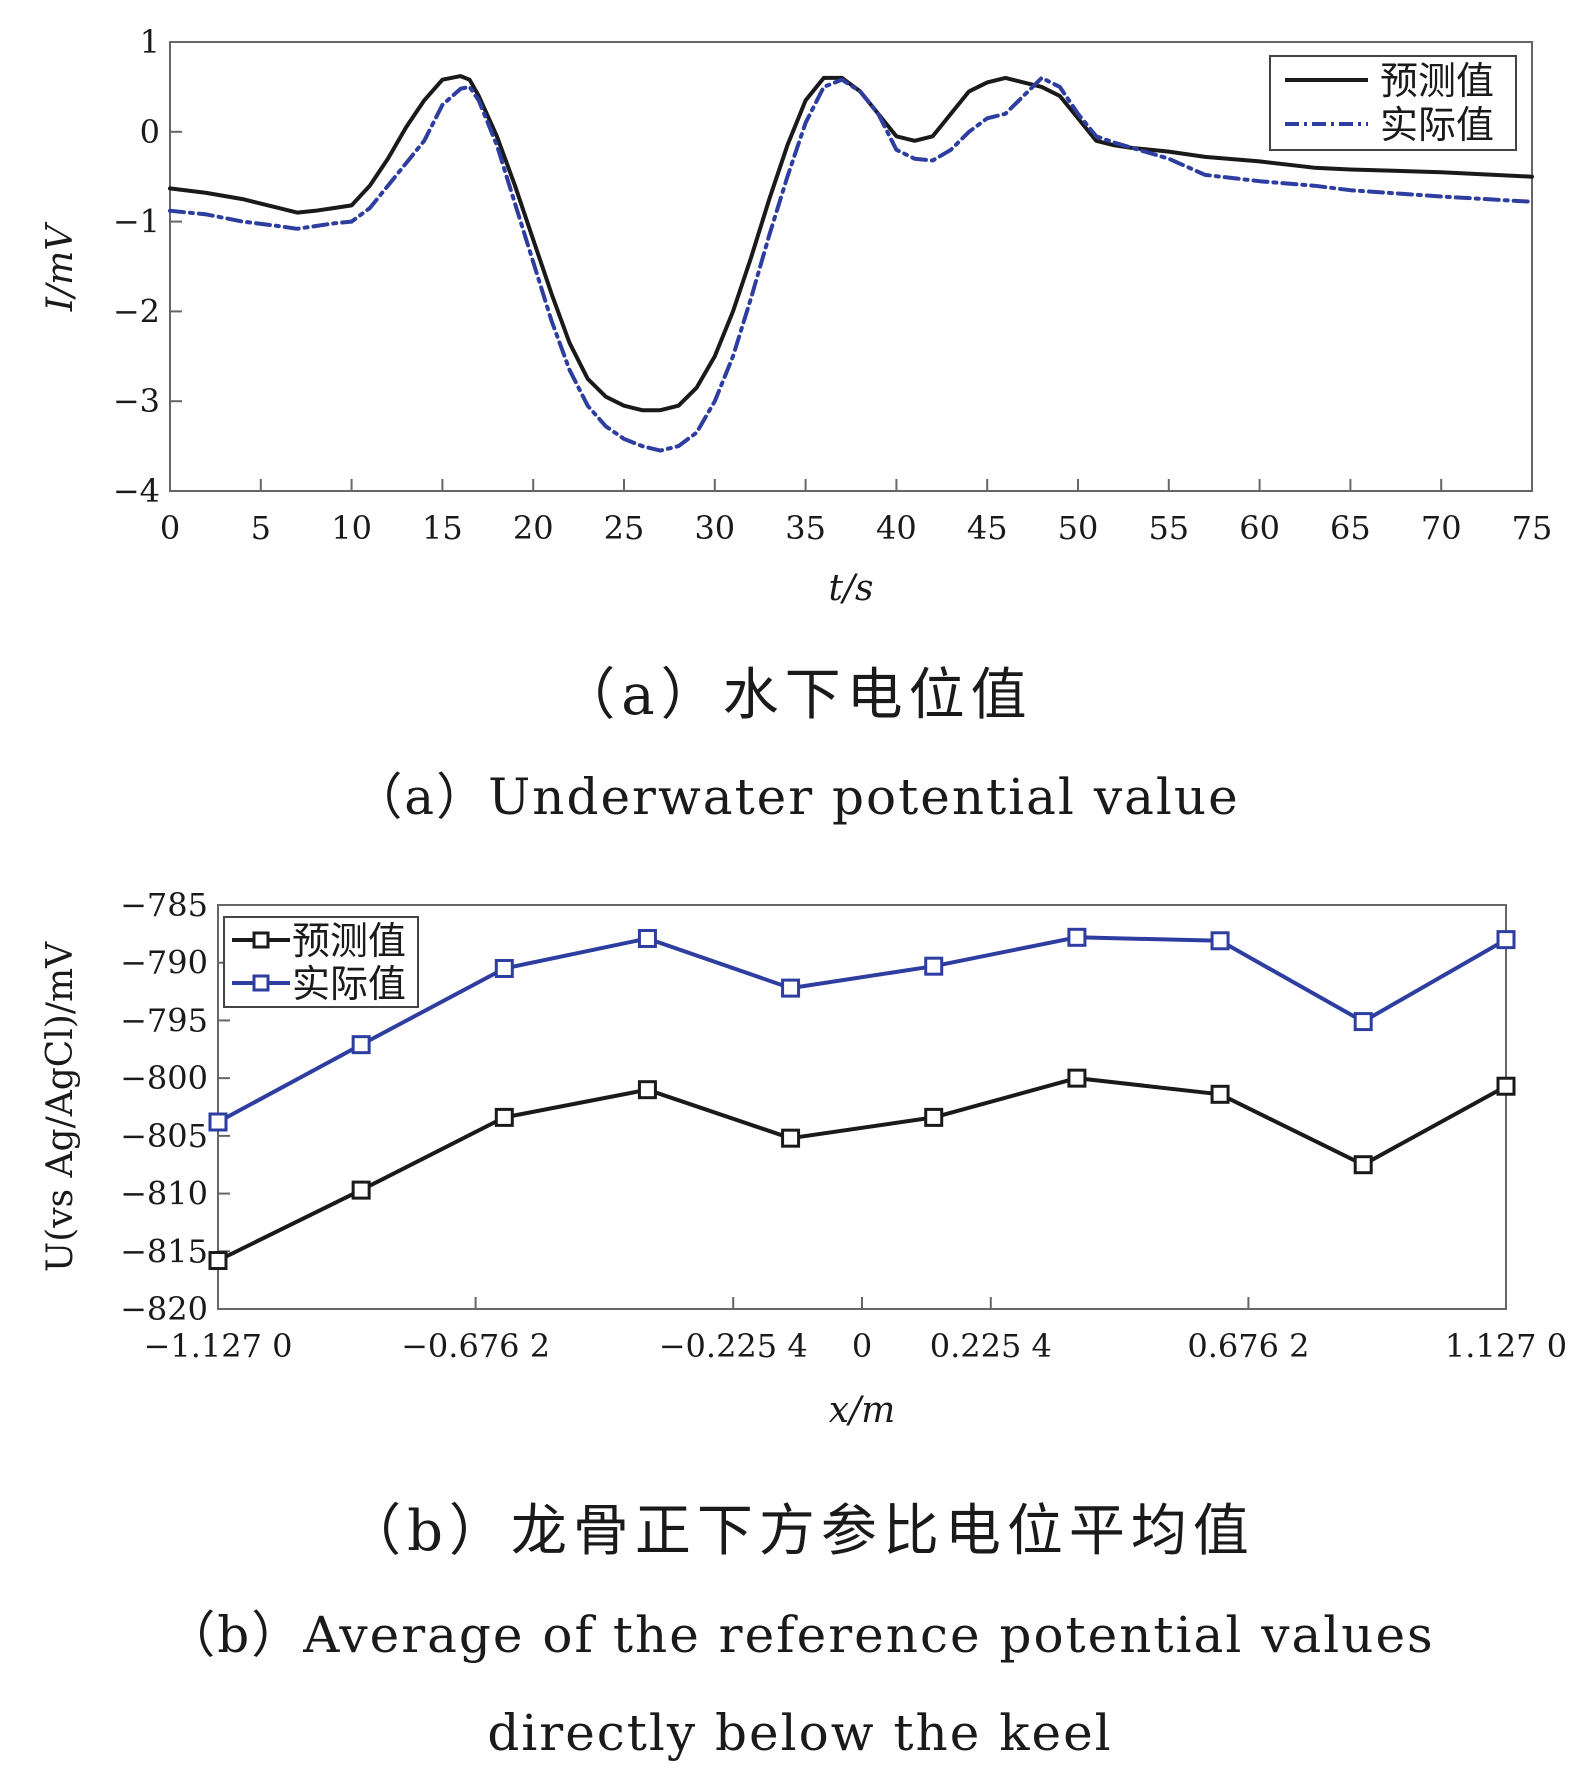 The image size is (1581, 1780). I want to click on chart-a-y-tick-label: −2, so click(136, 311).